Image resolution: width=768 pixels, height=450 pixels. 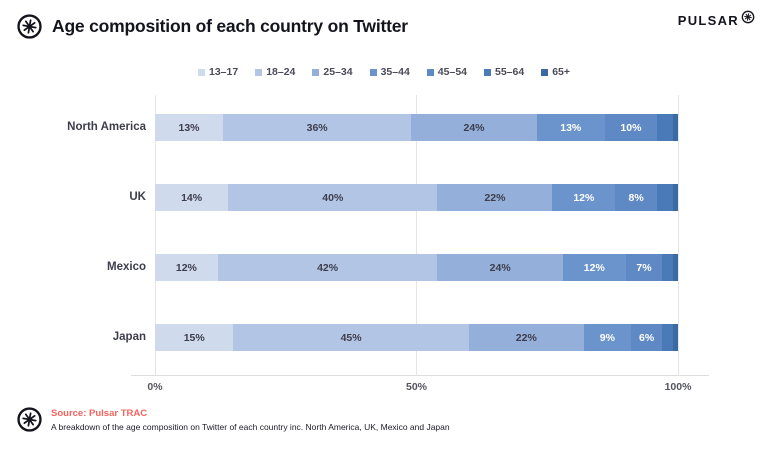 I want to click on x-axis-line, so click(x=420, y=375).